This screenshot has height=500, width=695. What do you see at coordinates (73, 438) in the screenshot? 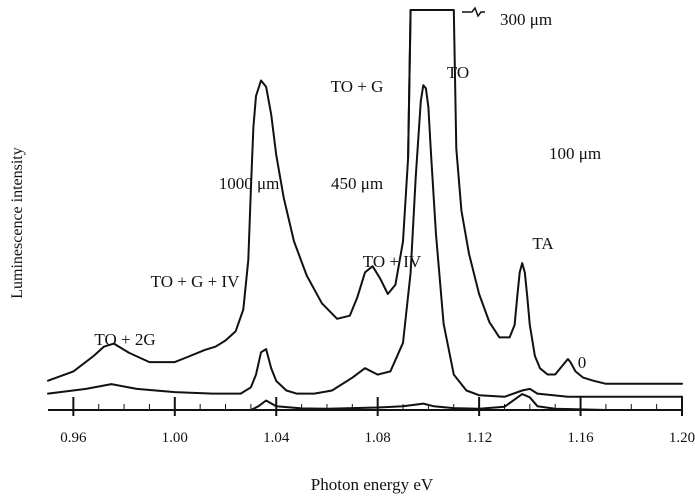
I see `x-tick-label-0.96: 0.96` at bounding box center [73, 438].